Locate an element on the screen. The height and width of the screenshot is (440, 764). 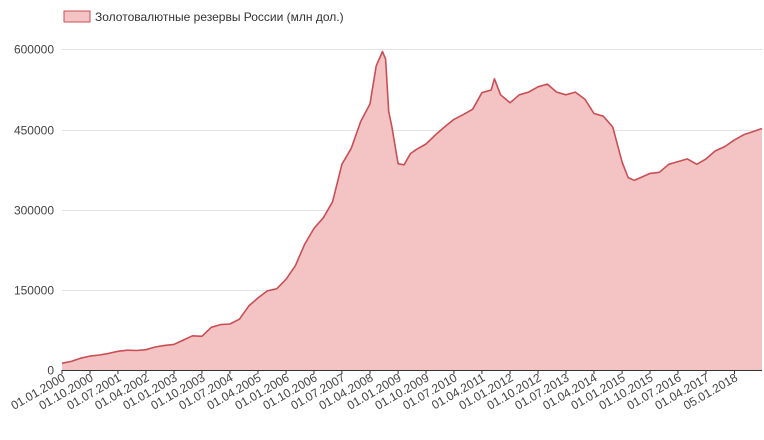
y-tick-label: 0 is located at coordinates (50, 371).